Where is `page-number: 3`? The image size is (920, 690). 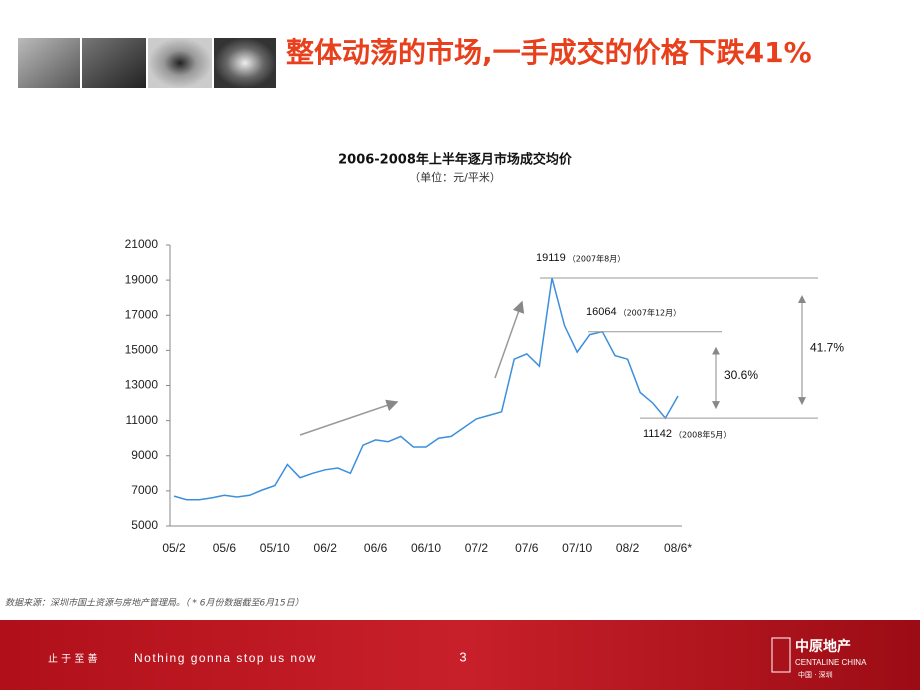
page-number: 3 is located at coordinates (462, 656).